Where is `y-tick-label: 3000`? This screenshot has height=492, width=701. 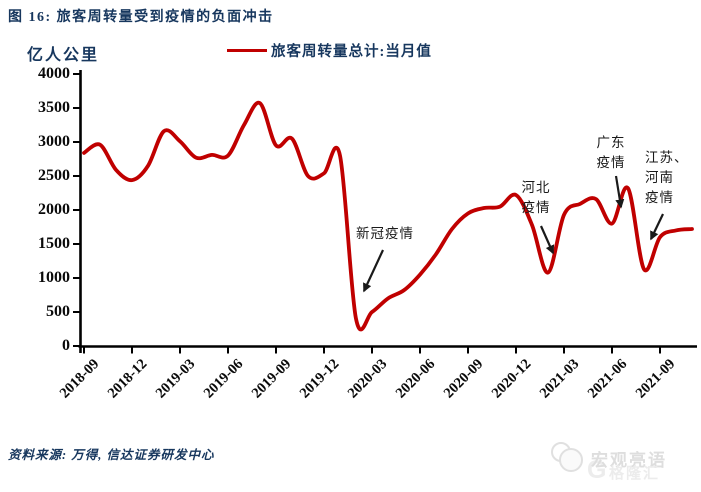 y-tick-label: 3000 is located at coordinates (54, 141).